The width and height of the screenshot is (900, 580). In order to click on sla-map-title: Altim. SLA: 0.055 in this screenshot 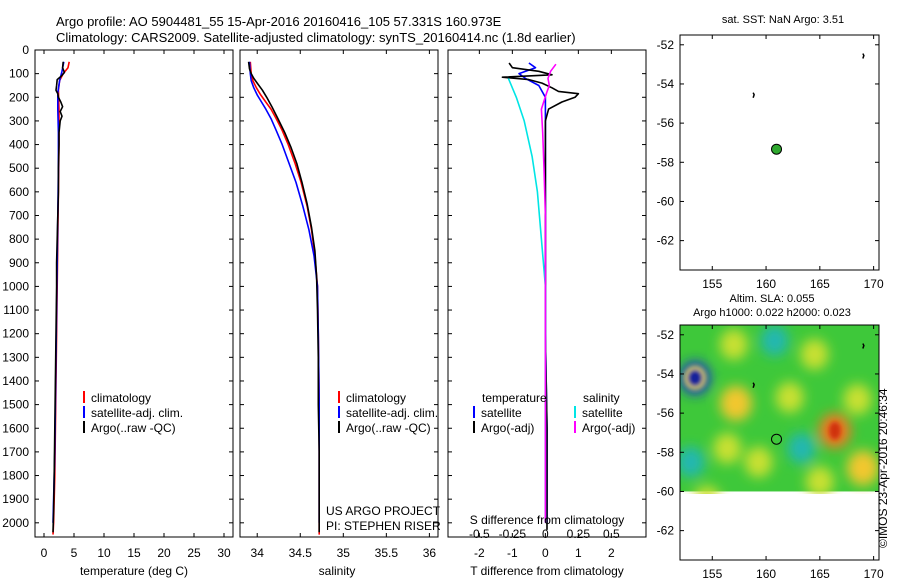, I will do `click(772, 299)`.